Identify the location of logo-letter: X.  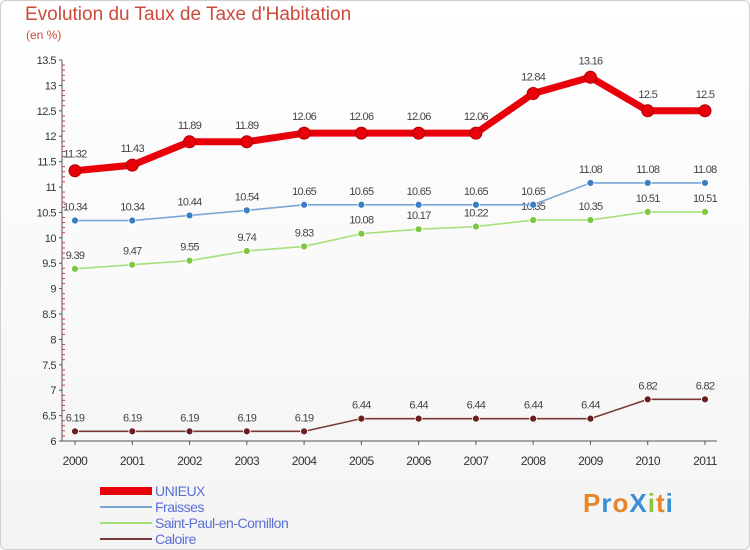
(638, 503).